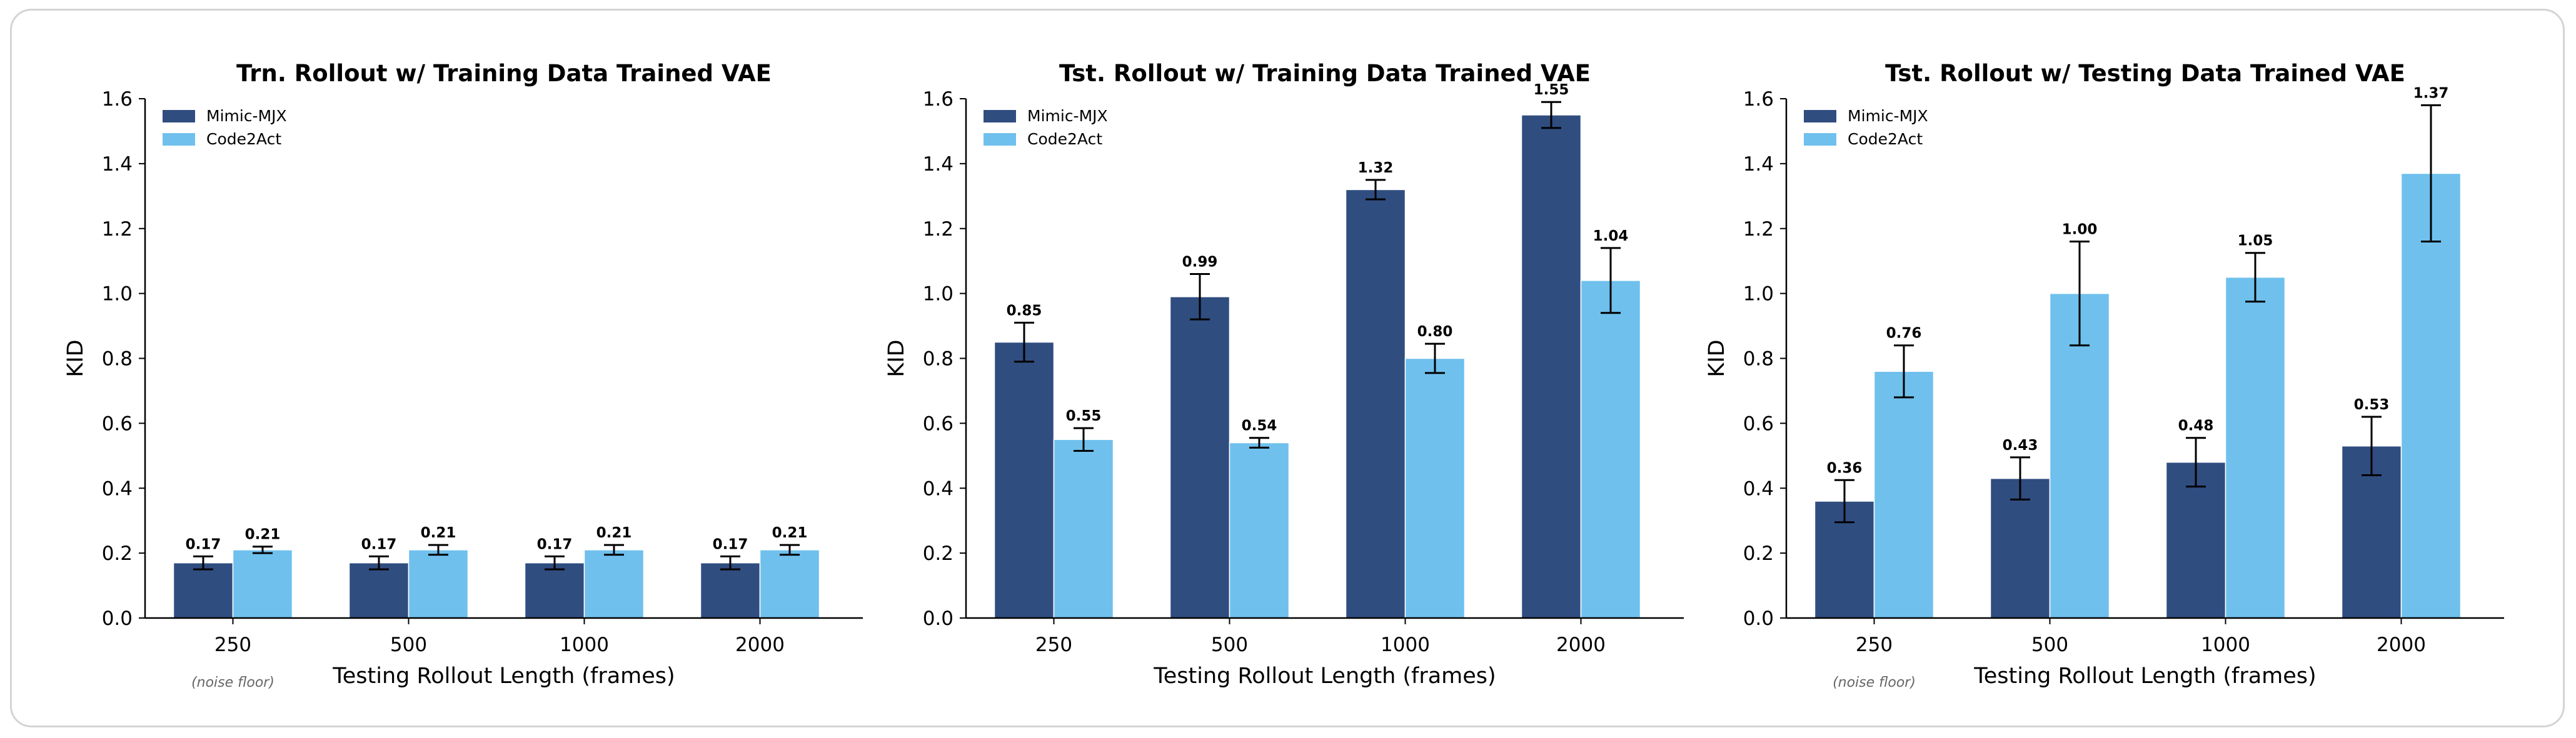  Describe the element at coordinates (2196, 426) in the screenshot. I see `data-label: 0.48` at that location.